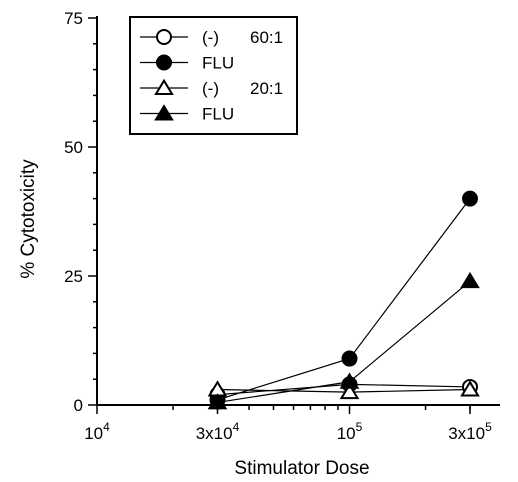 Image resolution: width=518 pixels, height=482 pixels. I want to click on x-tick-label: 3x10⁵, so click(470, 431).